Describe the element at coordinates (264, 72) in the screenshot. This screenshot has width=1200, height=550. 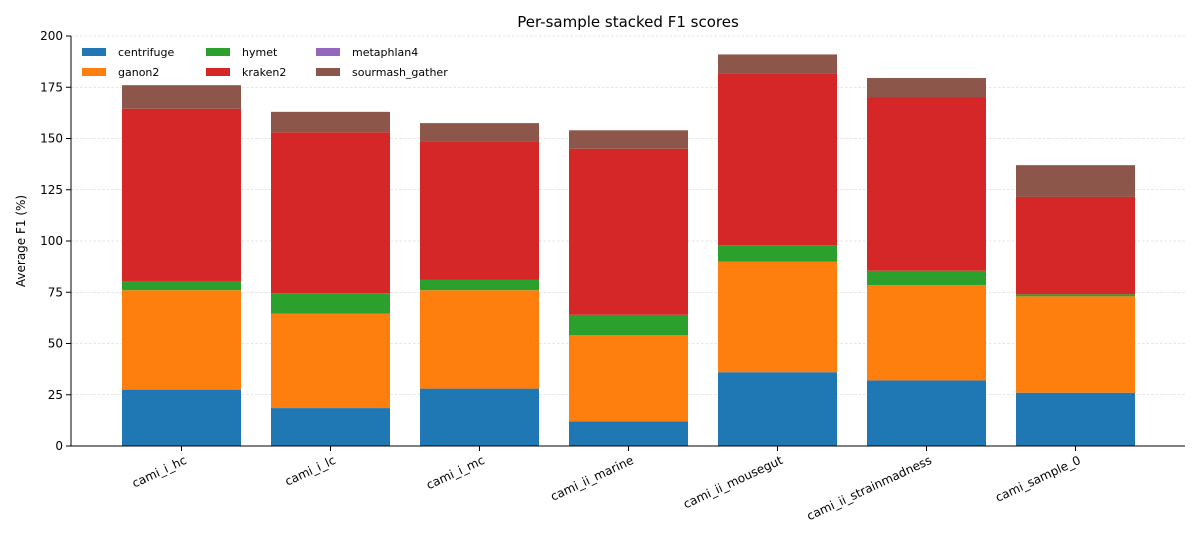
I see `legend-label-kraken2: kraken2` at that location.